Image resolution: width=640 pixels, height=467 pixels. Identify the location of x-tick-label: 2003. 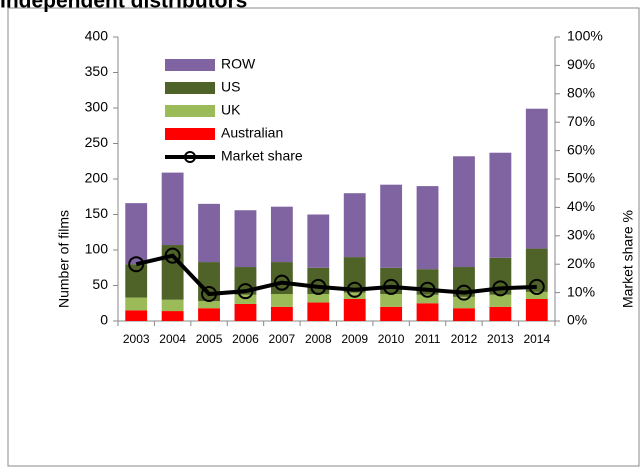
(136, 339).